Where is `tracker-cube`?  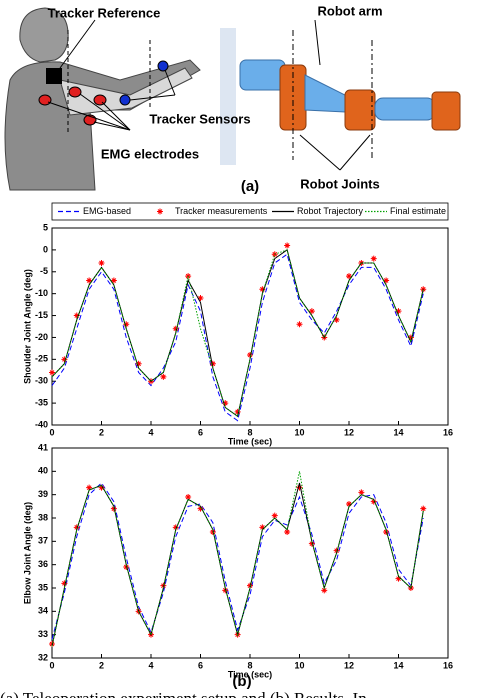
tracker-cube is located at coordinates (54, 76).